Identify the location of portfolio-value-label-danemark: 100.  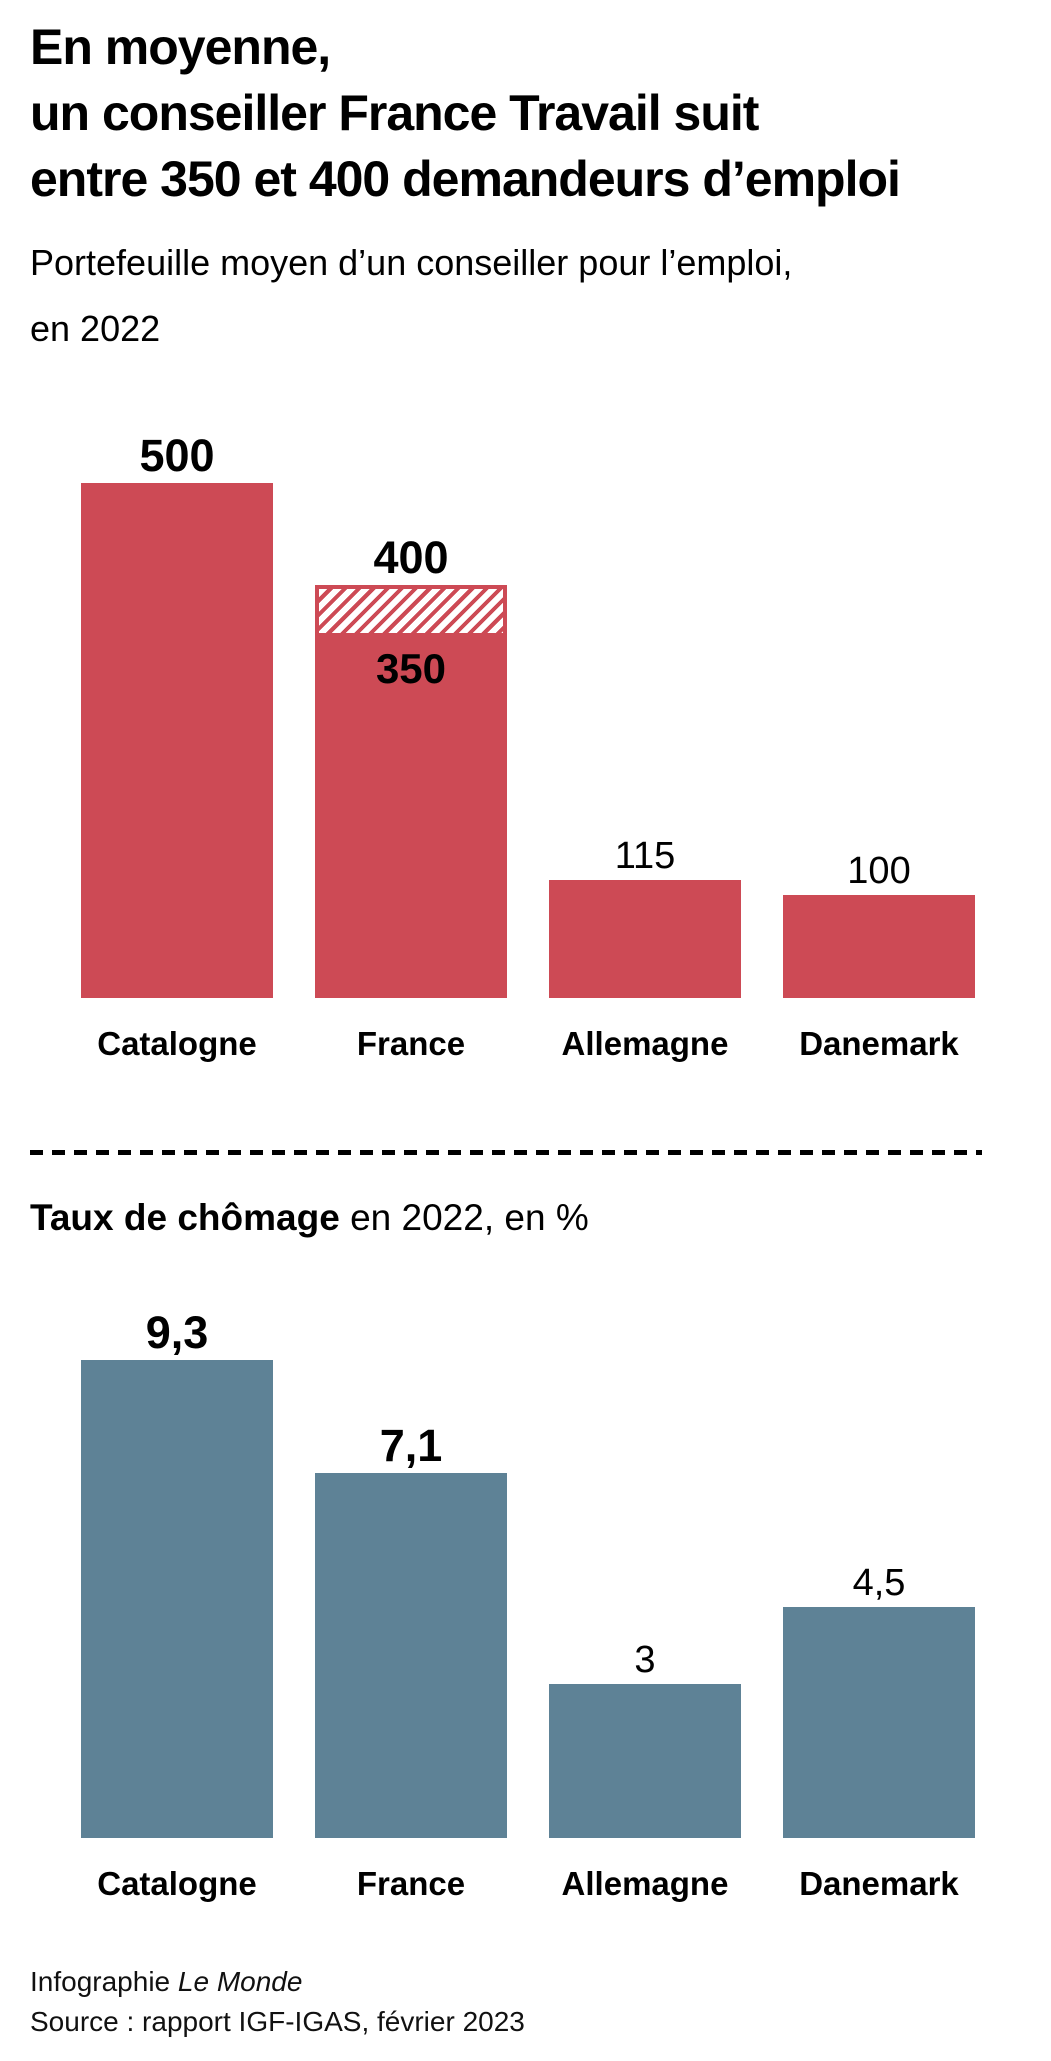
(879, 871).